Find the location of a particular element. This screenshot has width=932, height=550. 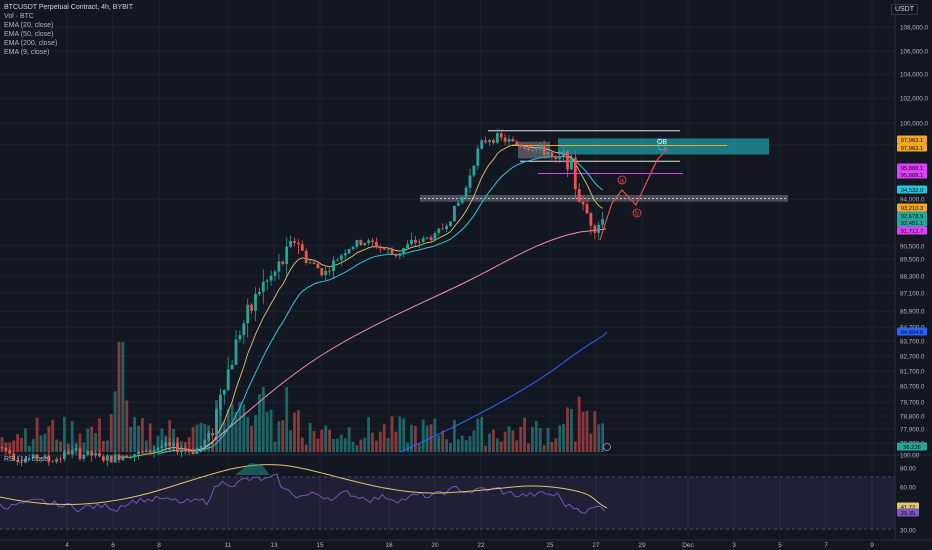

price-tag-label: 94,532.0 is located at coordinates (912, 191).